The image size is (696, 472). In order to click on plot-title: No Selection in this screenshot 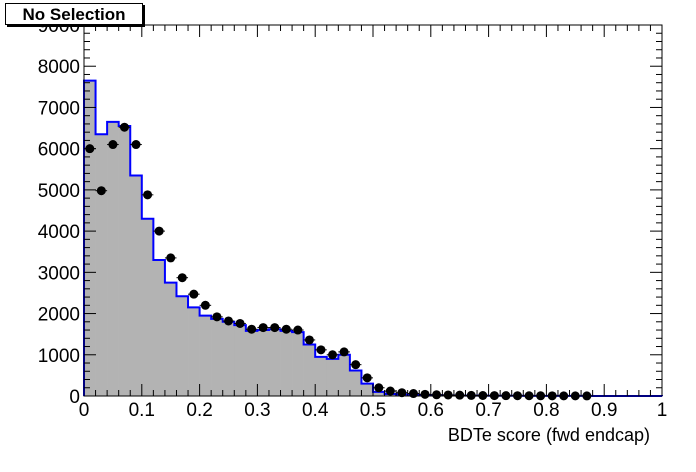, I will do `click(74, 14)`.